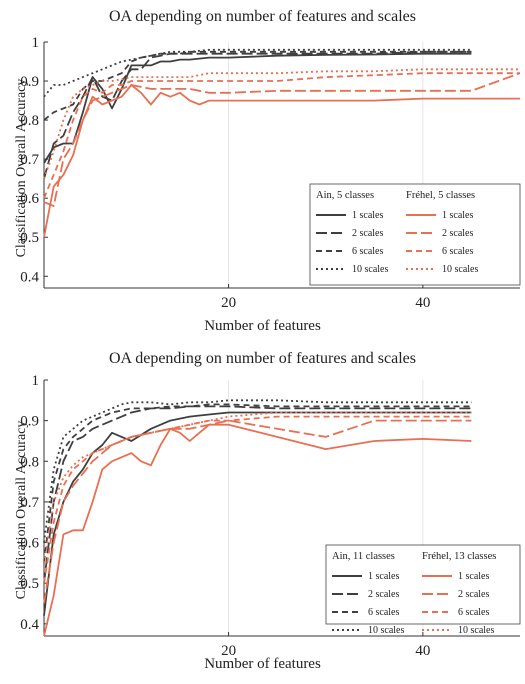 The width and height of the screenshot is (525, 684). I want to click on legend-group-header: Fréhel, 5 classes, so click(440, 195).